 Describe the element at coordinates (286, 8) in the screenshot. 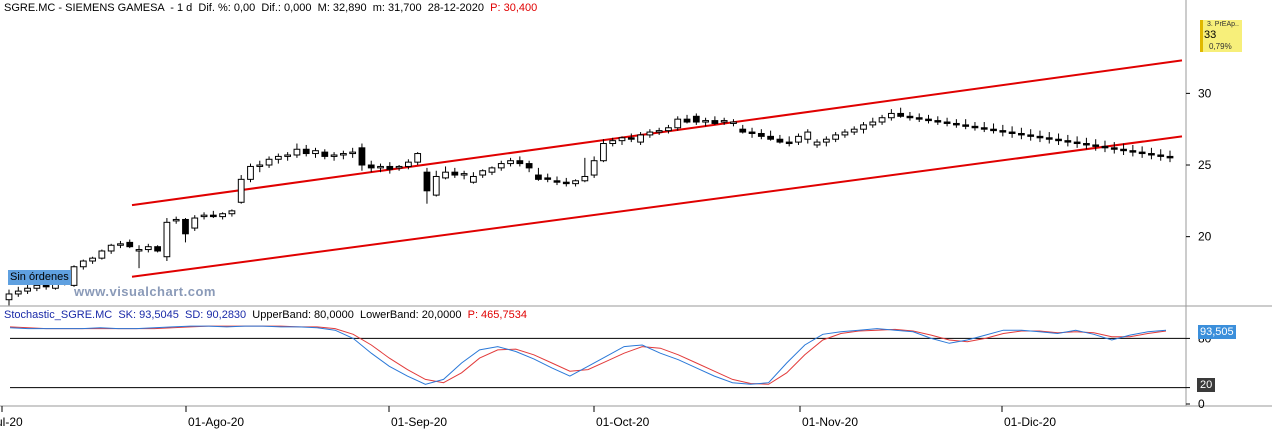

I see `change-label: Dif.: 0,000` at that location.